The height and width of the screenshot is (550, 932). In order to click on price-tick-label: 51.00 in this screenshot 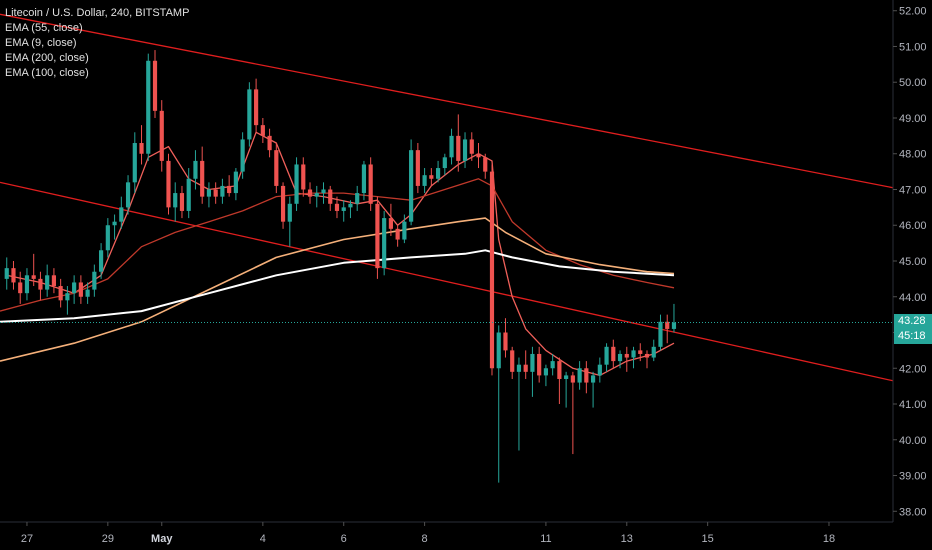, I will do `click(913, 47)`.